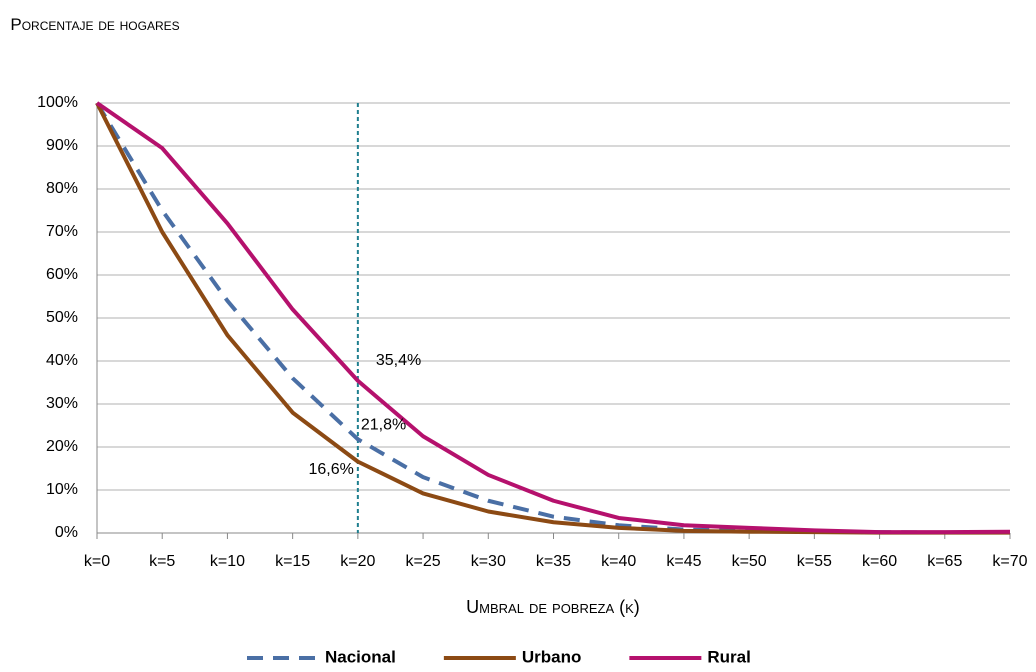 The image size is (1036, 672). I want to click on y-tick-label: 80%, so click(62, 188).